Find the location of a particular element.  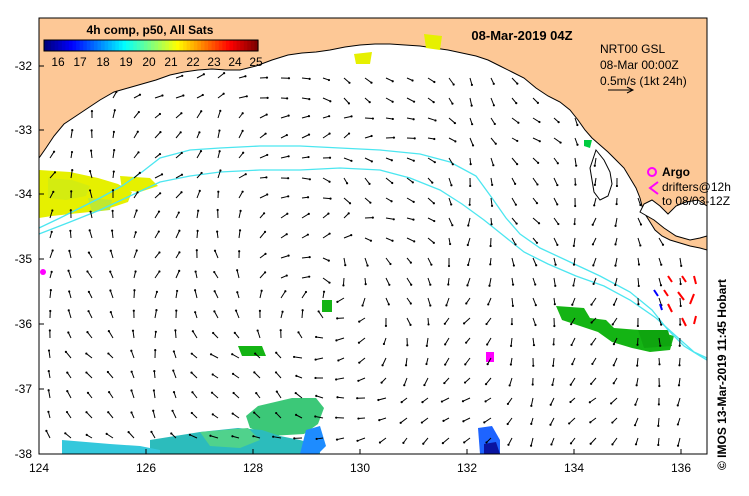

model-legend: NRT00 GSL 08-Mar 00:00Z 0.5m/s (1kt 24h) is located at coordinates (643, 68).